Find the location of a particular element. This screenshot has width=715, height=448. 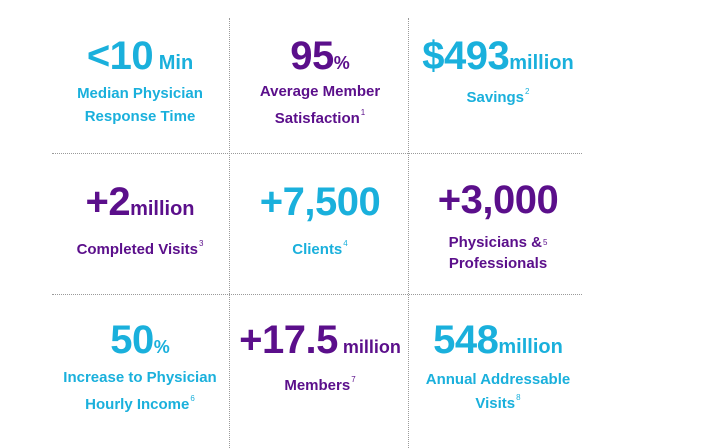

stat-label-line: Completed Visits is located at coordinates (137, 249).